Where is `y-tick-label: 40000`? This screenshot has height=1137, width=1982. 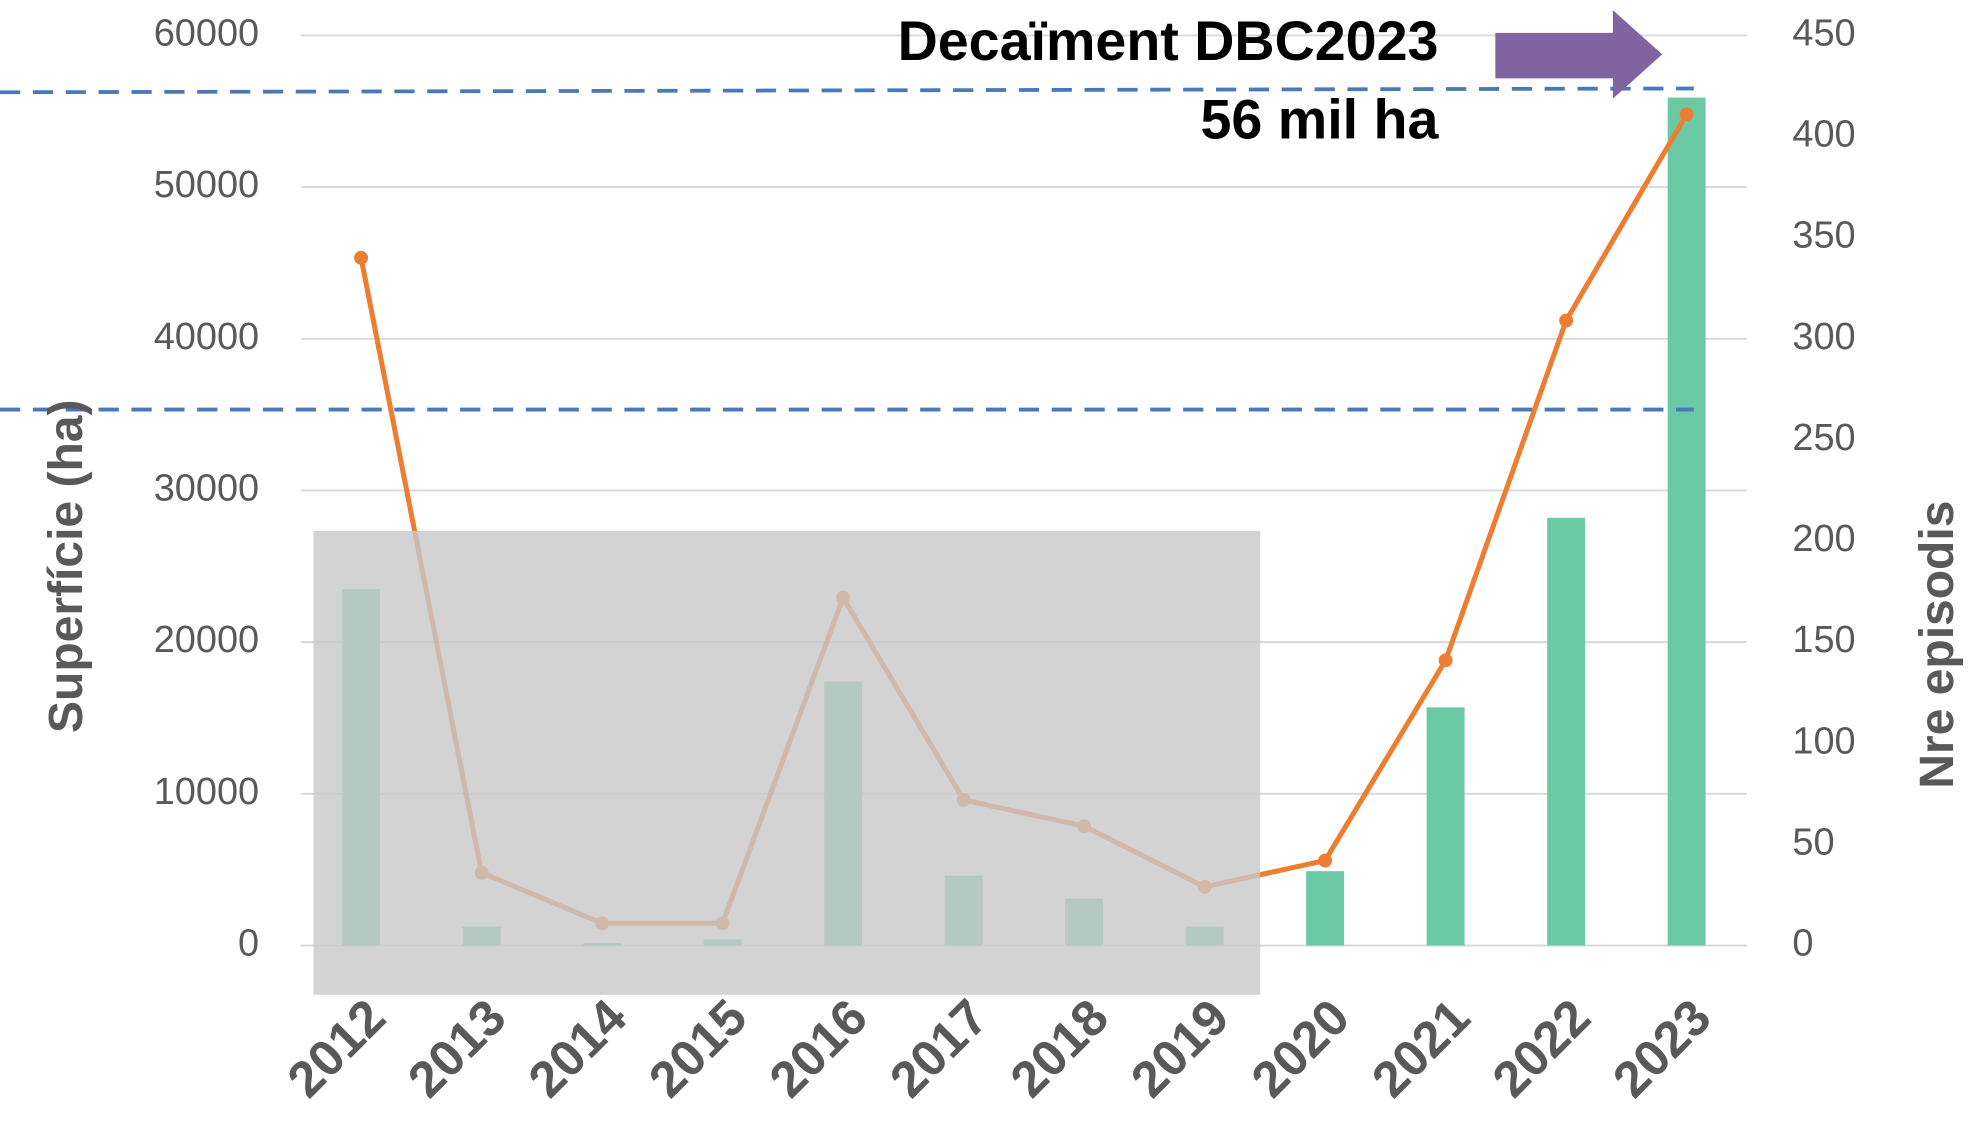
y-tick-label: 40000 is located at coordinates (206, 337).